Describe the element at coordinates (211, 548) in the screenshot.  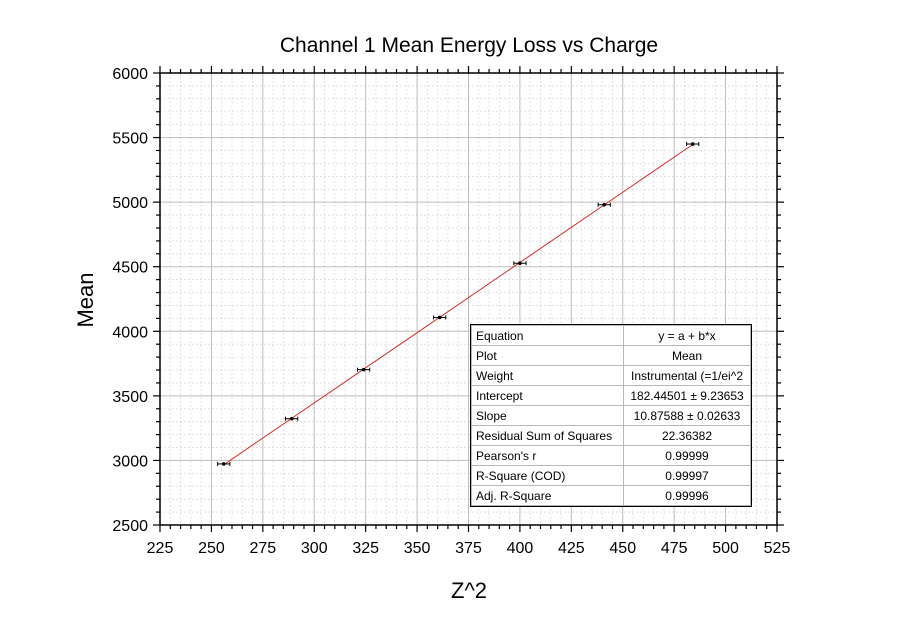
I see `x-tick-label: 250` at that location.